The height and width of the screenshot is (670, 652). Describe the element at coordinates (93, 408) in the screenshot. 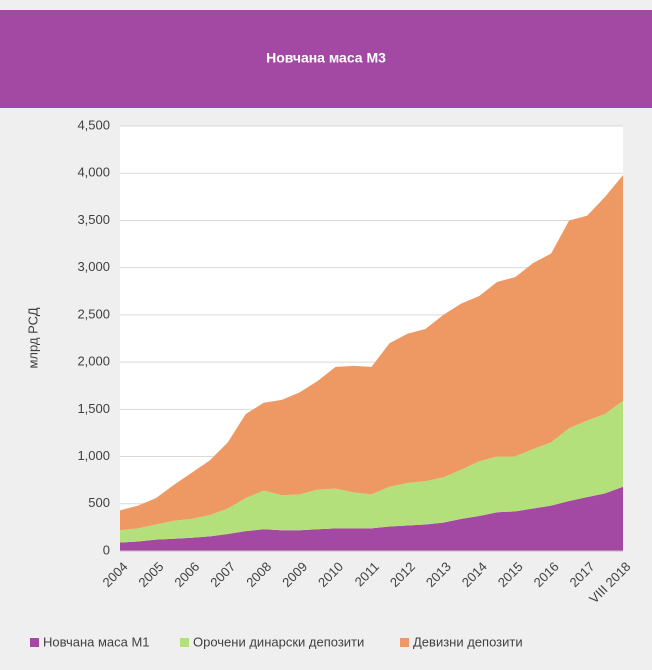

I see `y-tick-label: 1,500` at that location.